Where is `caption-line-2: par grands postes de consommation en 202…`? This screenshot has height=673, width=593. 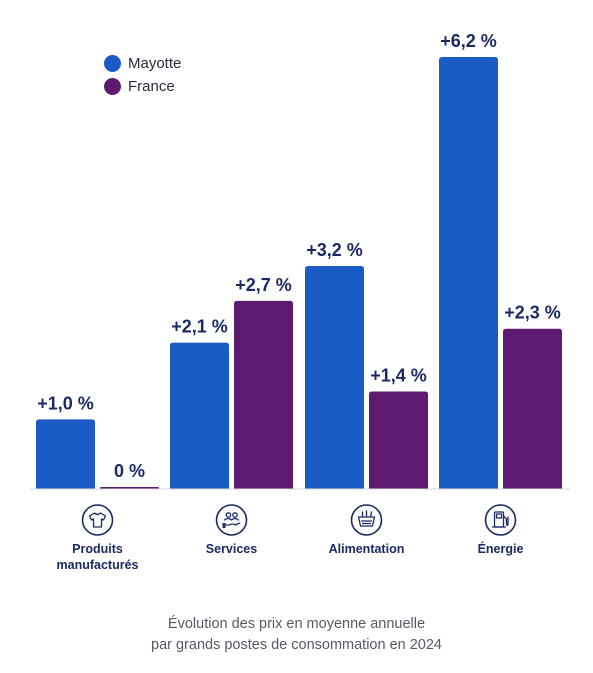 caption-line-2: par grands postes de consommation en 202… is located at coordinates (296, 645).